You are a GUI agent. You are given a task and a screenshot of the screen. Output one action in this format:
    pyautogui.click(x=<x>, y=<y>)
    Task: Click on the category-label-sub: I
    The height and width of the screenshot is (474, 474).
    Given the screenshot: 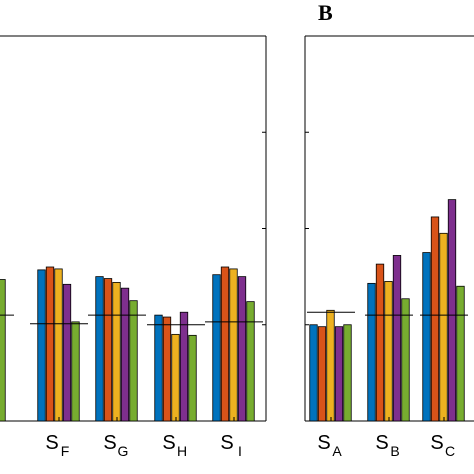 What is the action you would take?
    pyautogui.click(x=240, y=451)
    